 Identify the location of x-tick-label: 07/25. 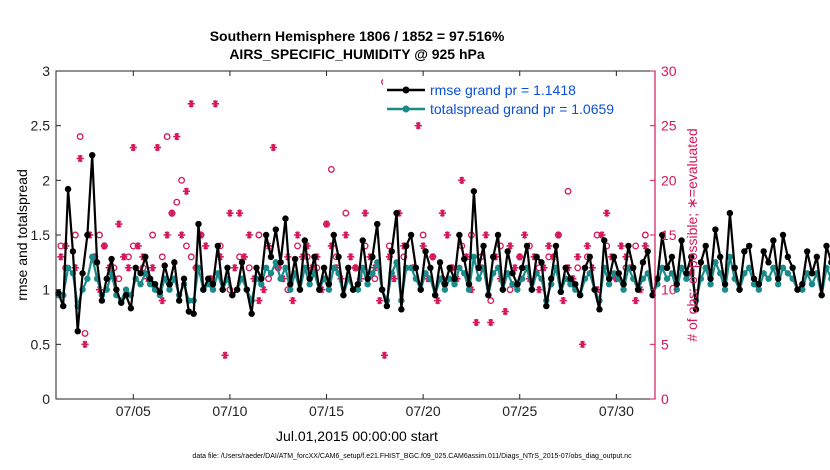
(519, 411).